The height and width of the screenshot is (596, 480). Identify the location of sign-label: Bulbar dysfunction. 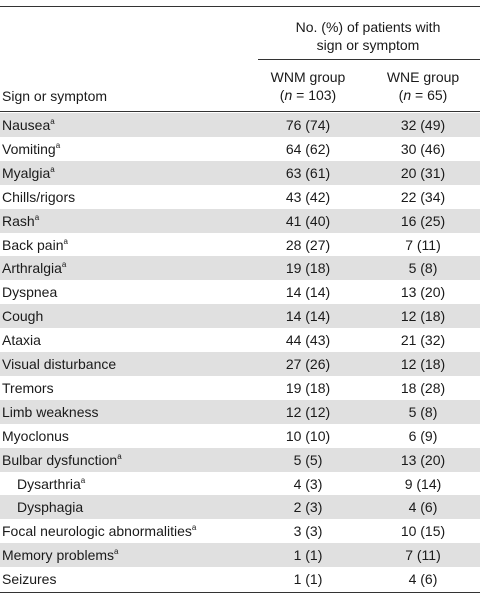
(60, 459).